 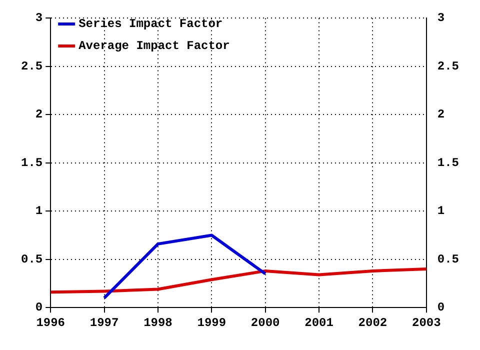 I want to click on x-tick-label: 2000, so click(x=265, y=323).